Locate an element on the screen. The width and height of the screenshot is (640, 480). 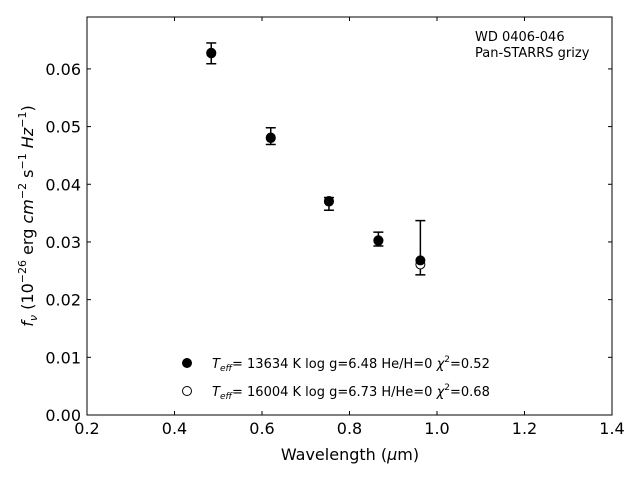
legend-label-1: Teff= 13634 K log g=6.48 He/H=0 χ2=0.52 is located at coordinates (351, 364).